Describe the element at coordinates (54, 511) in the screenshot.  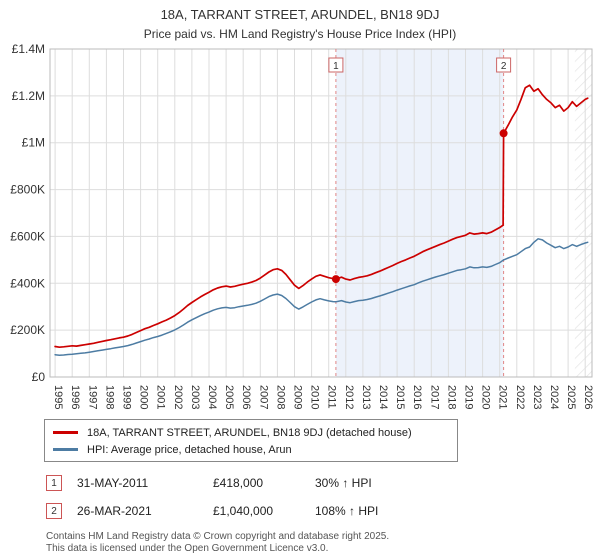
I see `marker-2-badge: 2` at that location.